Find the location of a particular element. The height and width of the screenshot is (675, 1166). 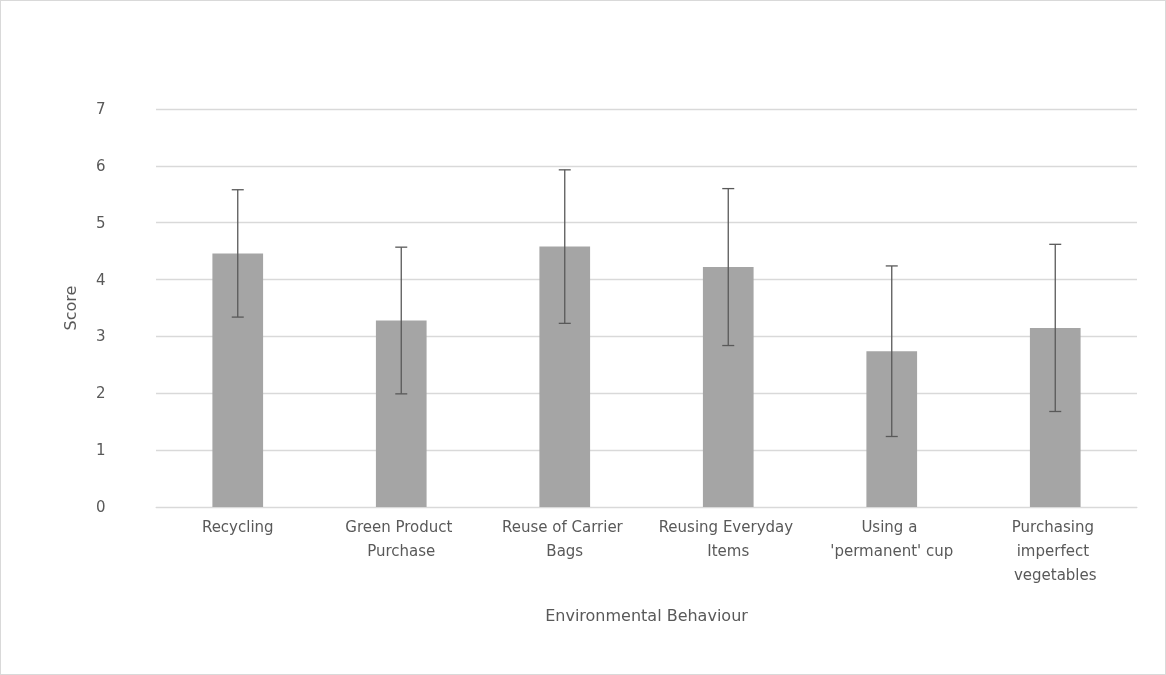

x-tick-label: Recycling is located at coordinates (237, 527).